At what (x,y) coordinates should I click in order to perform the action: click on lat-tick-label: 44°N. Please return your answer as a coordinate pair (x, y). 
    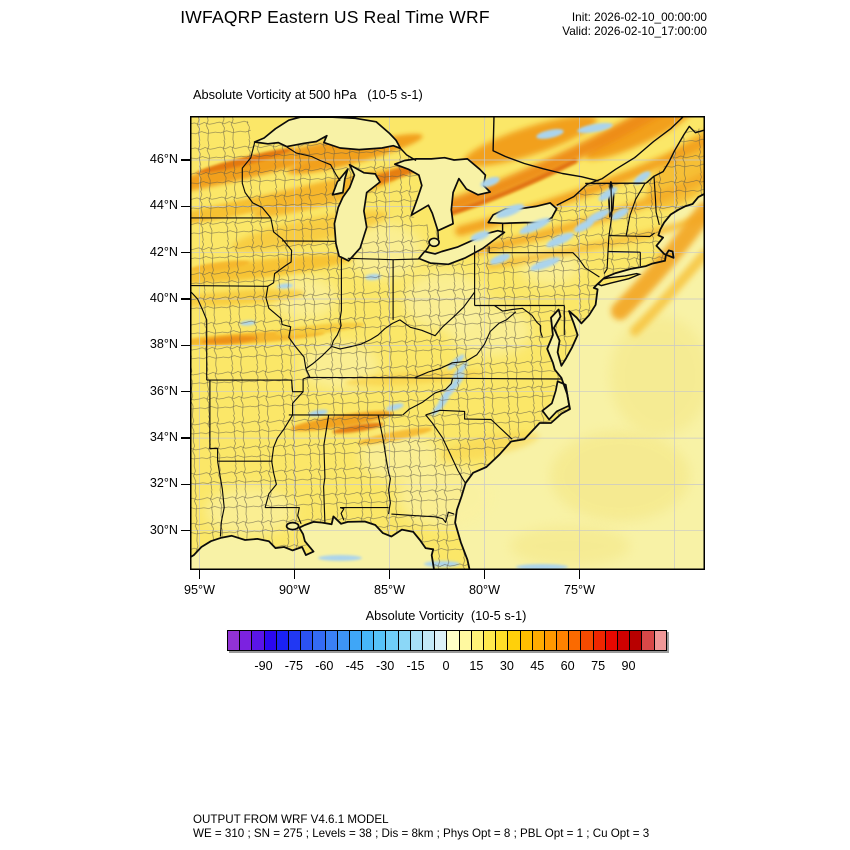
    Looking at the image, I should click on (163, 205).